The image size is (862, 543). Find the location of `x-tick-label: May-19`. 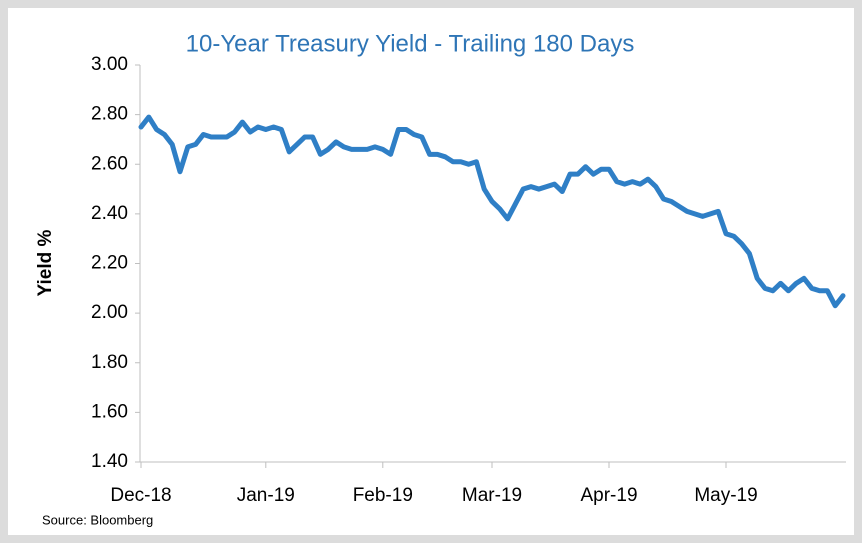

x-tick-label: May-19 is located at coordinates (725, 495).